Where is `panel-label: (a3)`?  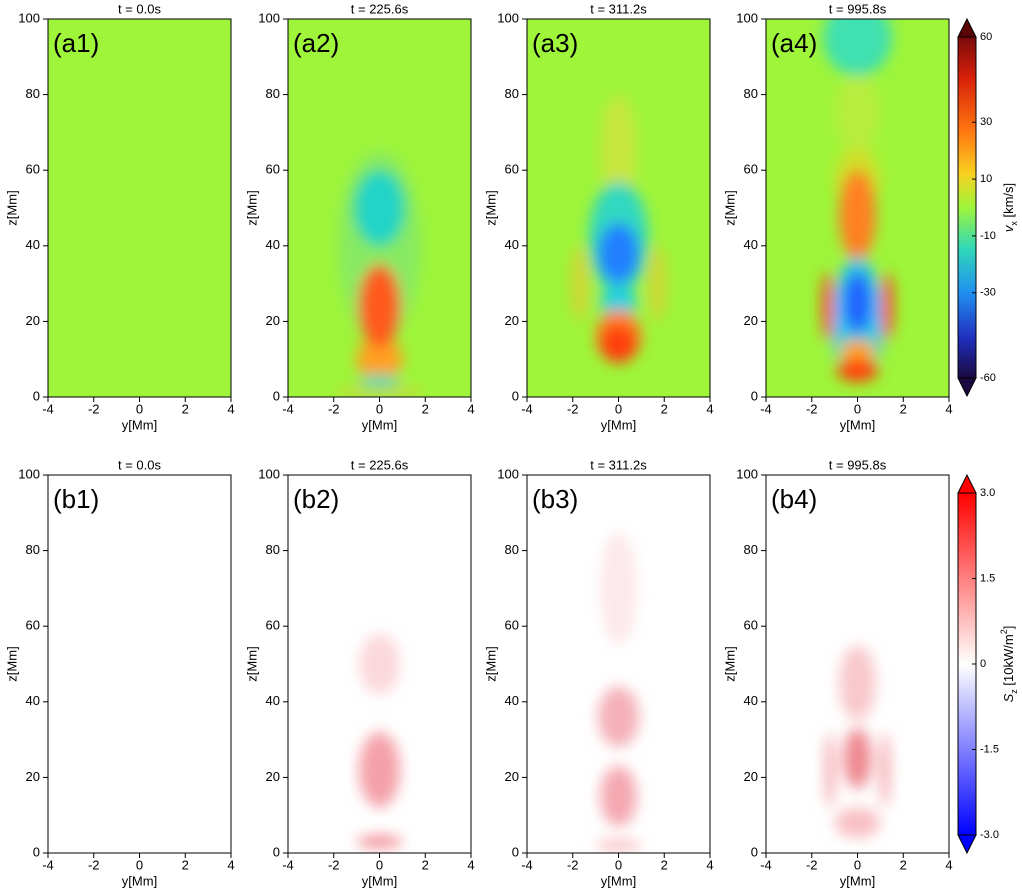
panel-label: (a3) is located at coordinates (555, 43).